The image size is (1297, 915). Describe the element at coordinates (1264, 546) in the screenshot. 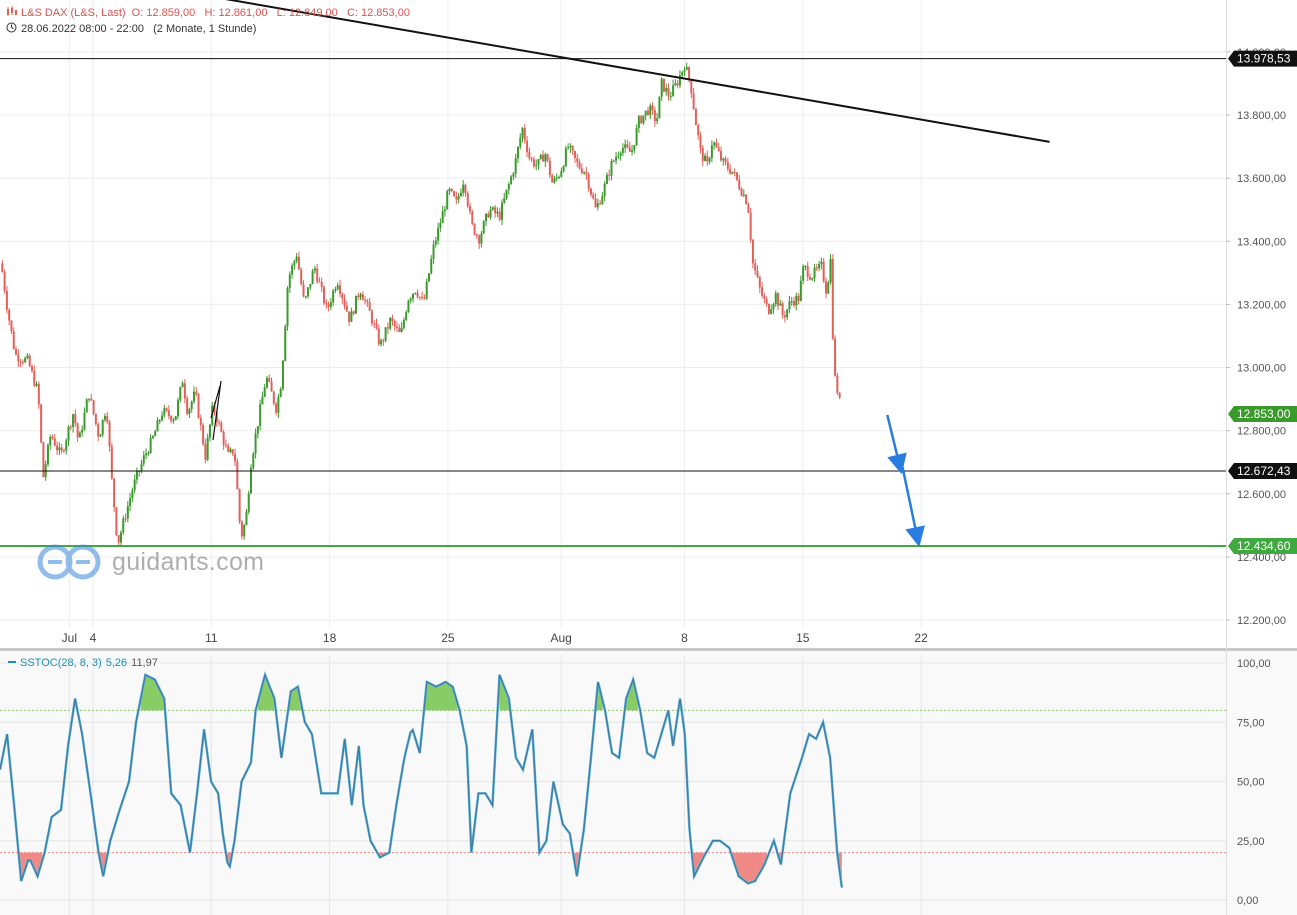

I see `support-green-price-label: 12.434,60` at that location.